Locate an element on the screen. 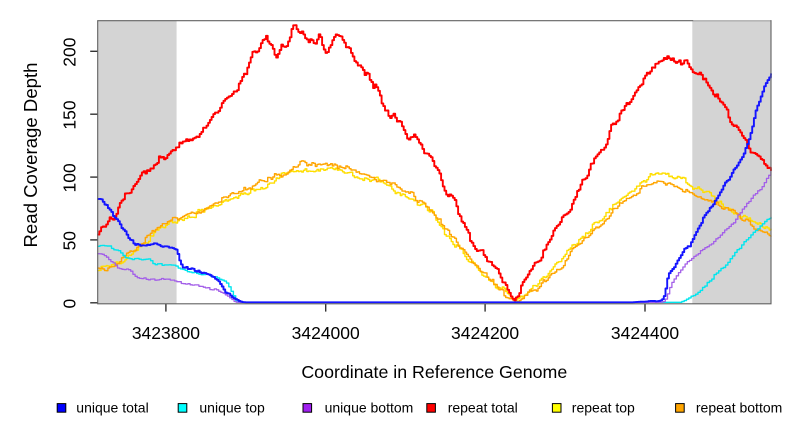 The width and height of the screenshot is (792, 432). svg-text: 3424000 is located at coordinates (326, 333).